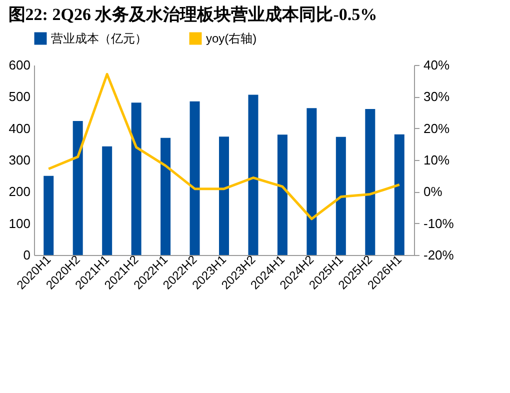 Image resolution: width=510 pixels, height=393 pixels. What do you see at coordinates (439, 255) in the screenshot?
I see `y2-tick-label: -20%` at bounding box center [439, 255].